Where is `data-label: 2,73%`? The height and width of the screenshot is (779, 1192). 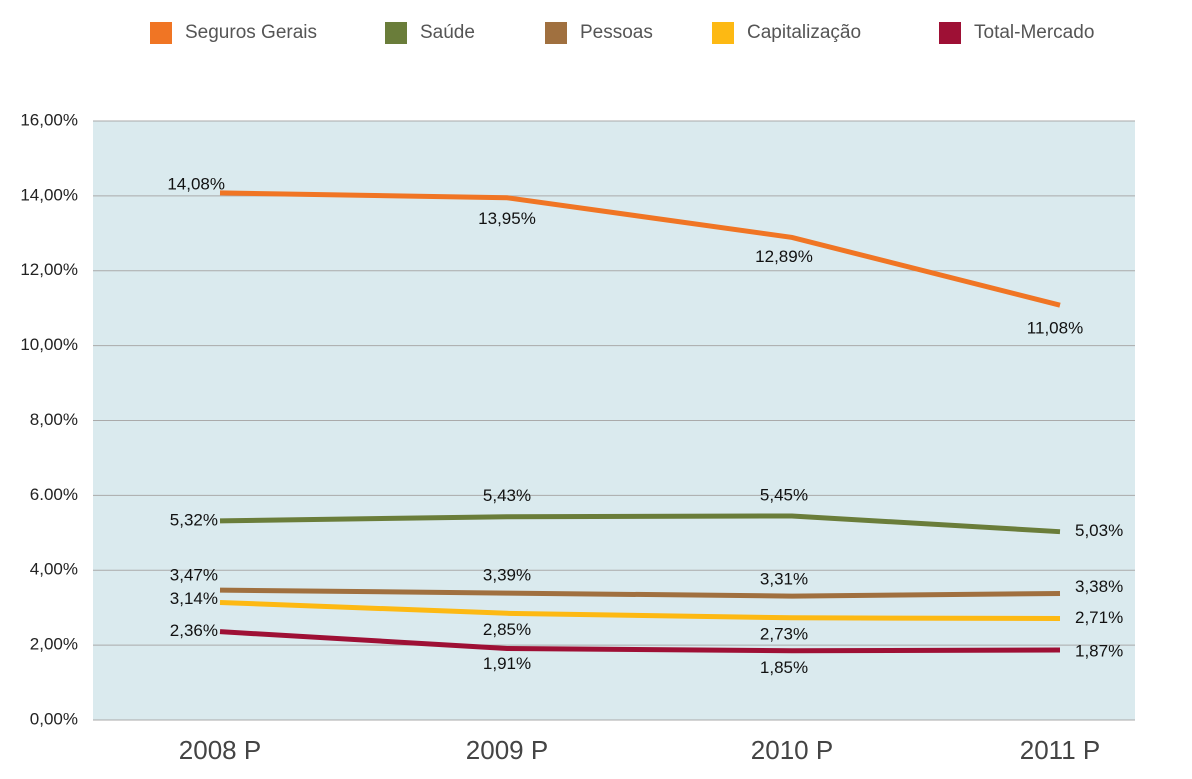
data-label: 2,73% is located at coordinates (784, 633).